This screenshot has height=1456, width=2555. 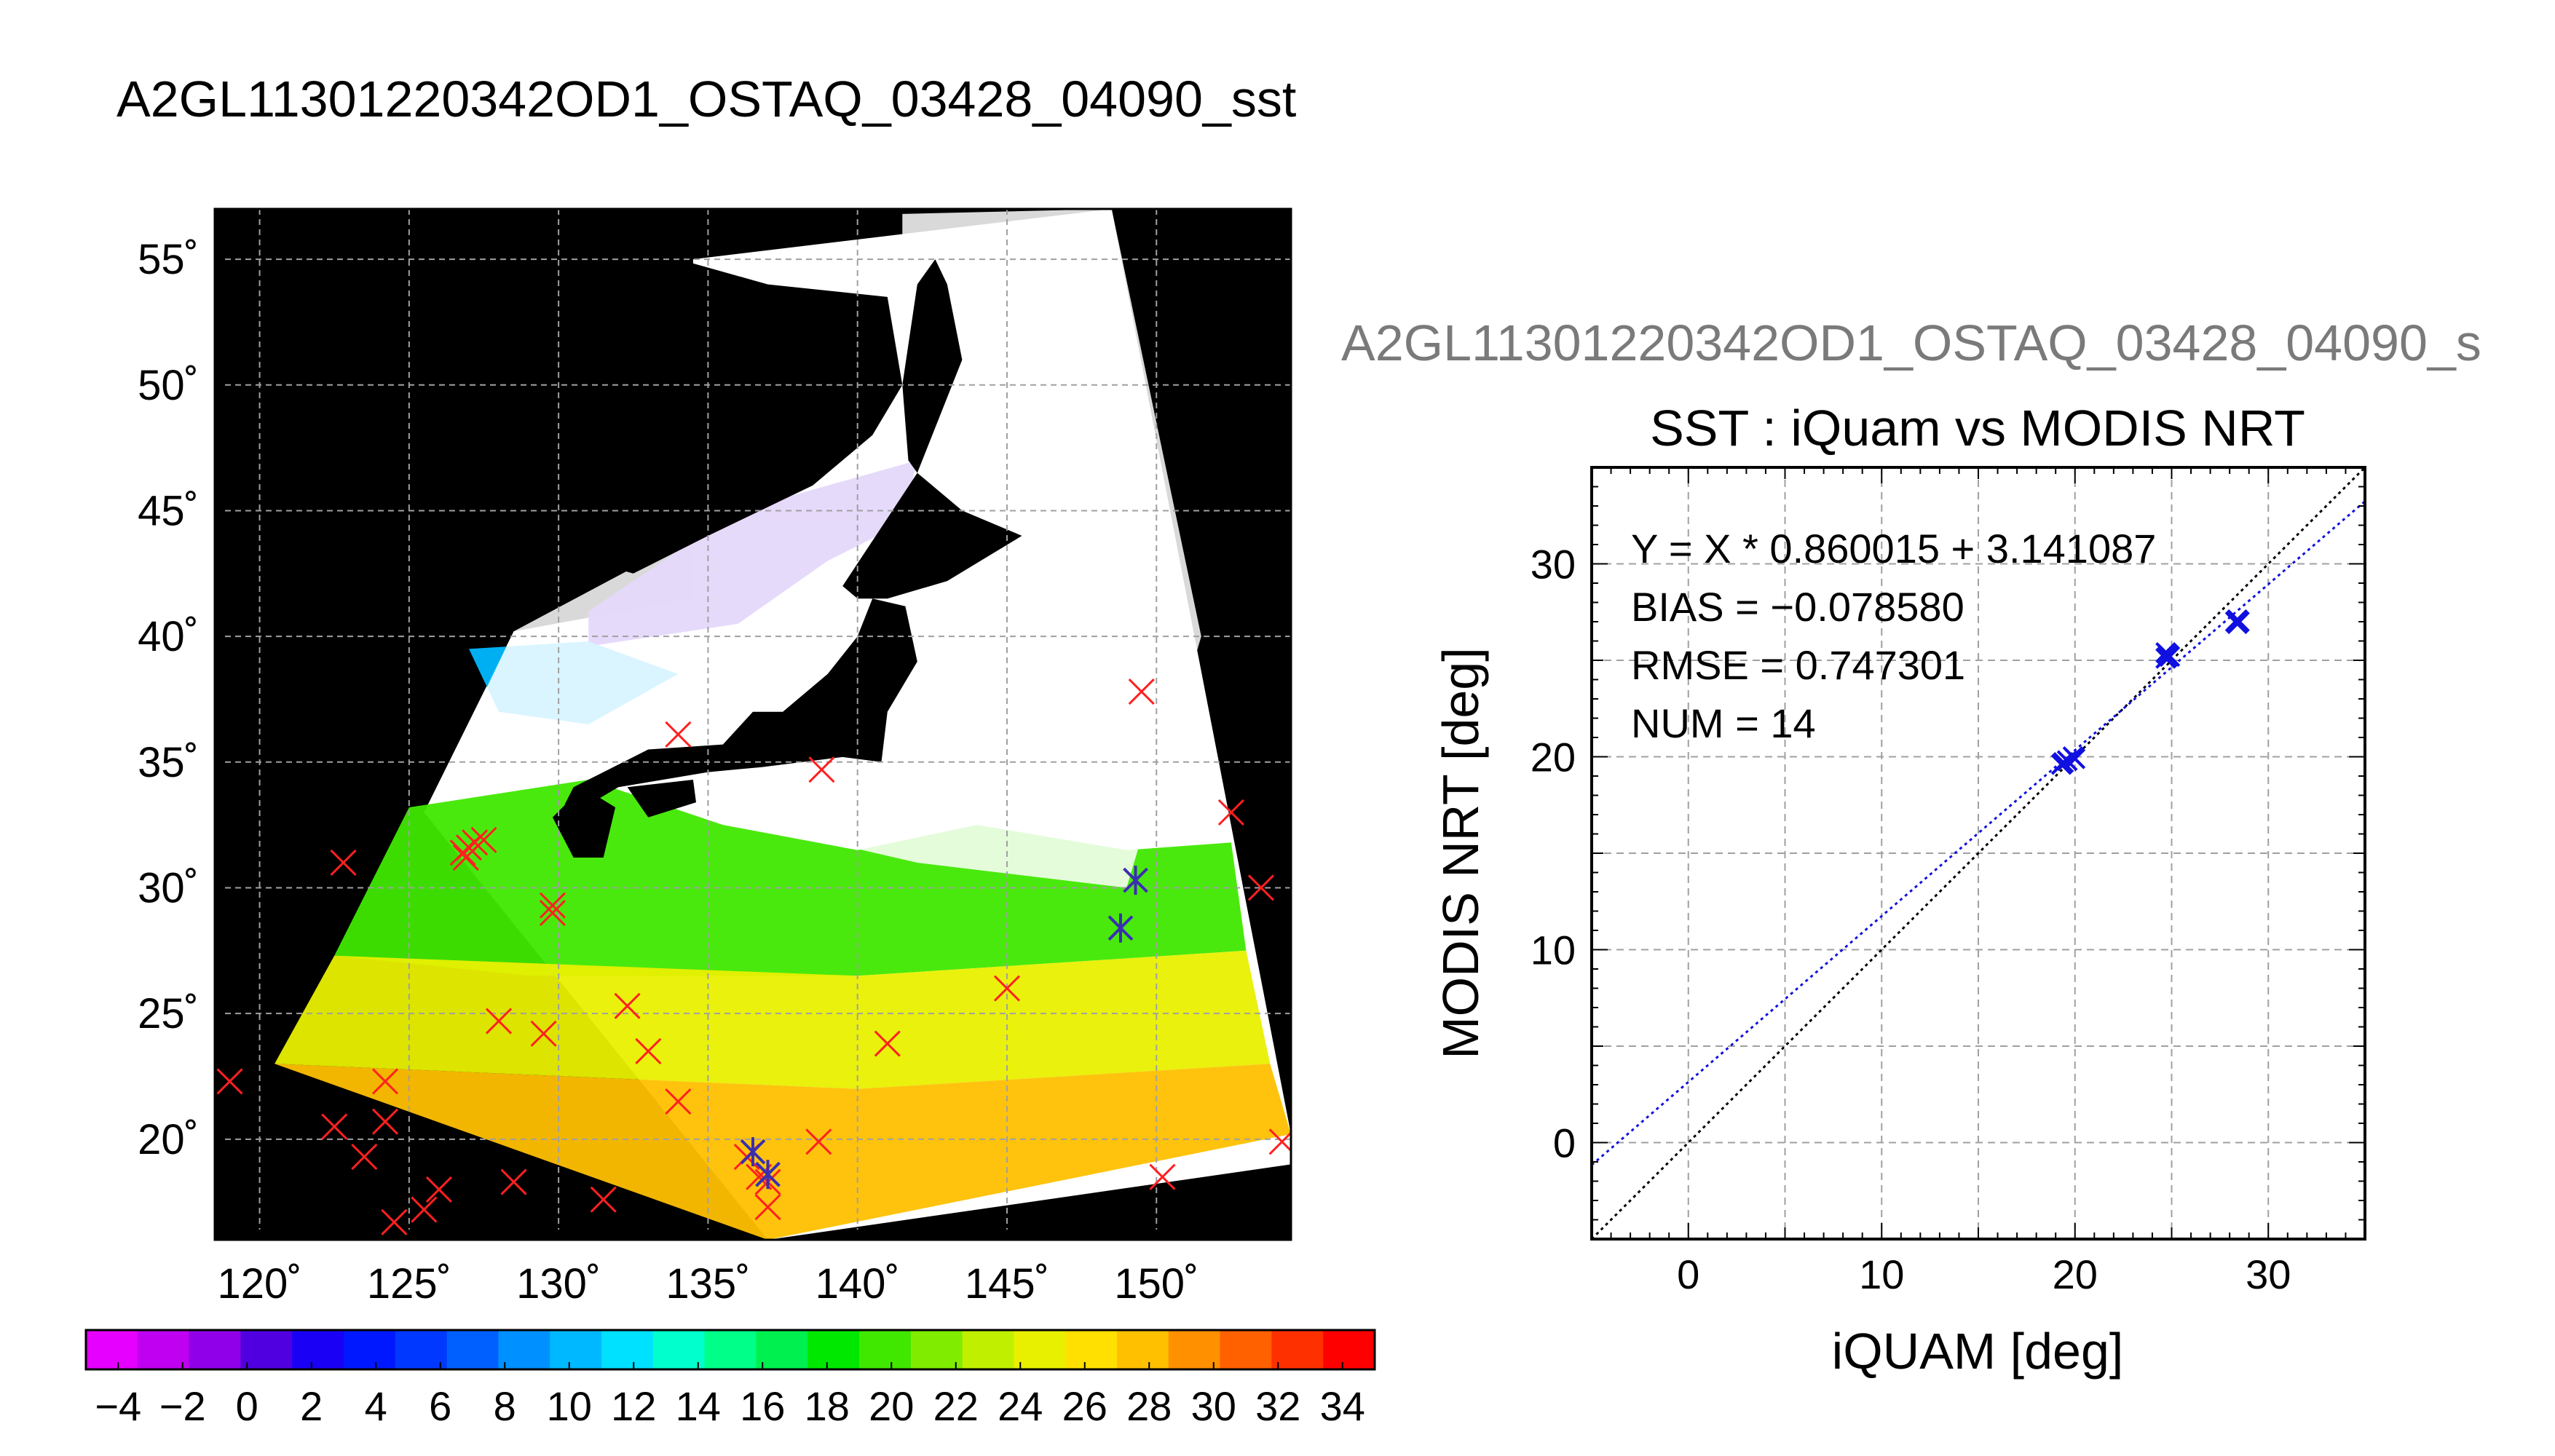 I want to click on scatter-x-tick-label: 30, so click(x=2268, y=1274).